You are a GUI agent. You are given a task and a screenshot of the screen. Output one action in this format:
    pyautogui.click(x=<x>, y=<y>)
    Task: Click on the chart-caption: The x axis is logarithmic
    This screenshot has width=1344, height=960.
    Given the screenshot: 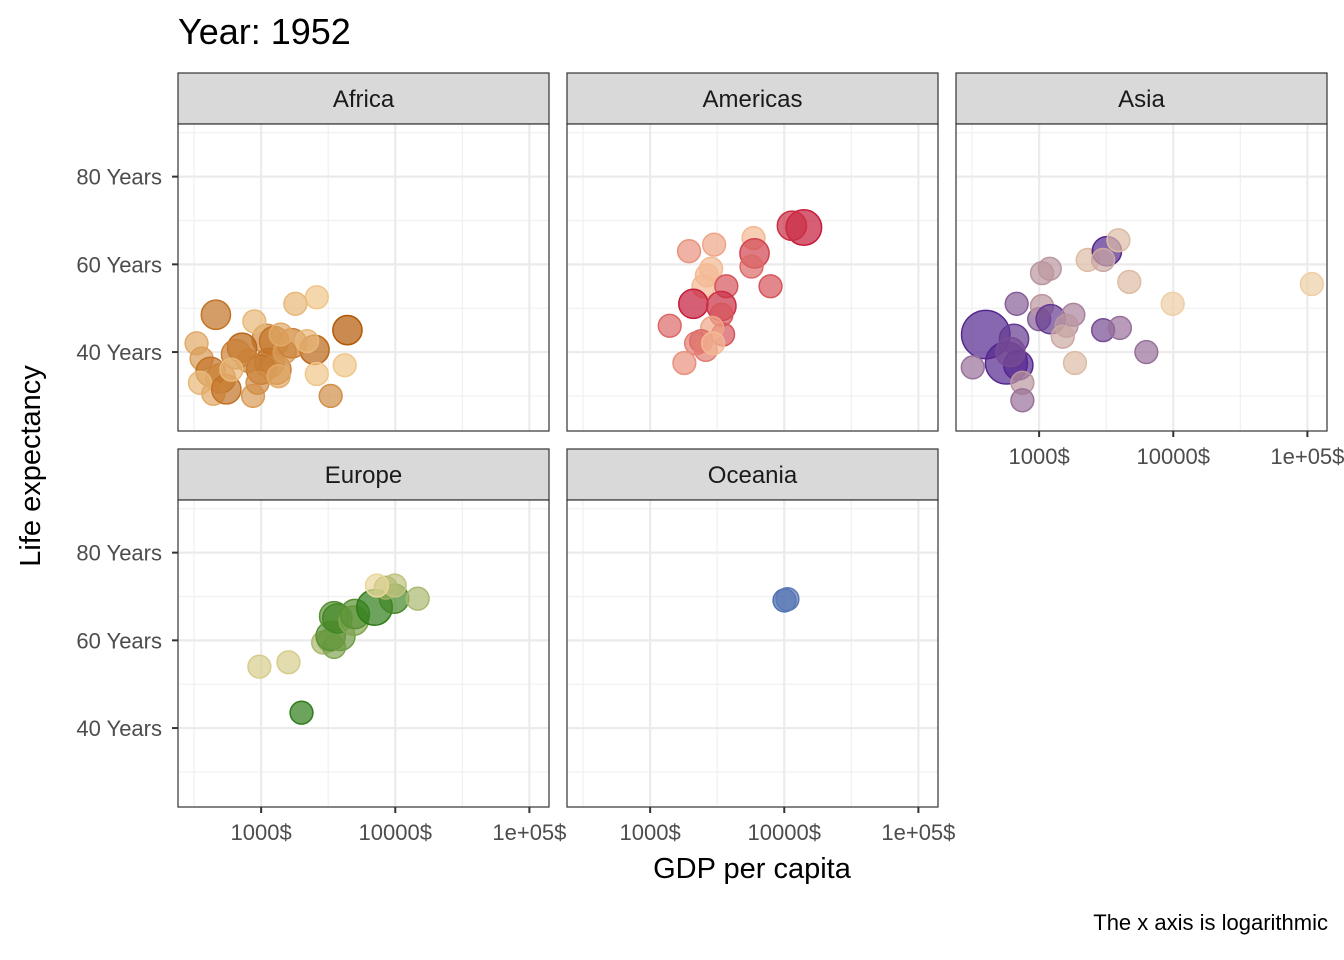 What is the action you would take?
    pyautogui.click(x=1210, y=922)
    